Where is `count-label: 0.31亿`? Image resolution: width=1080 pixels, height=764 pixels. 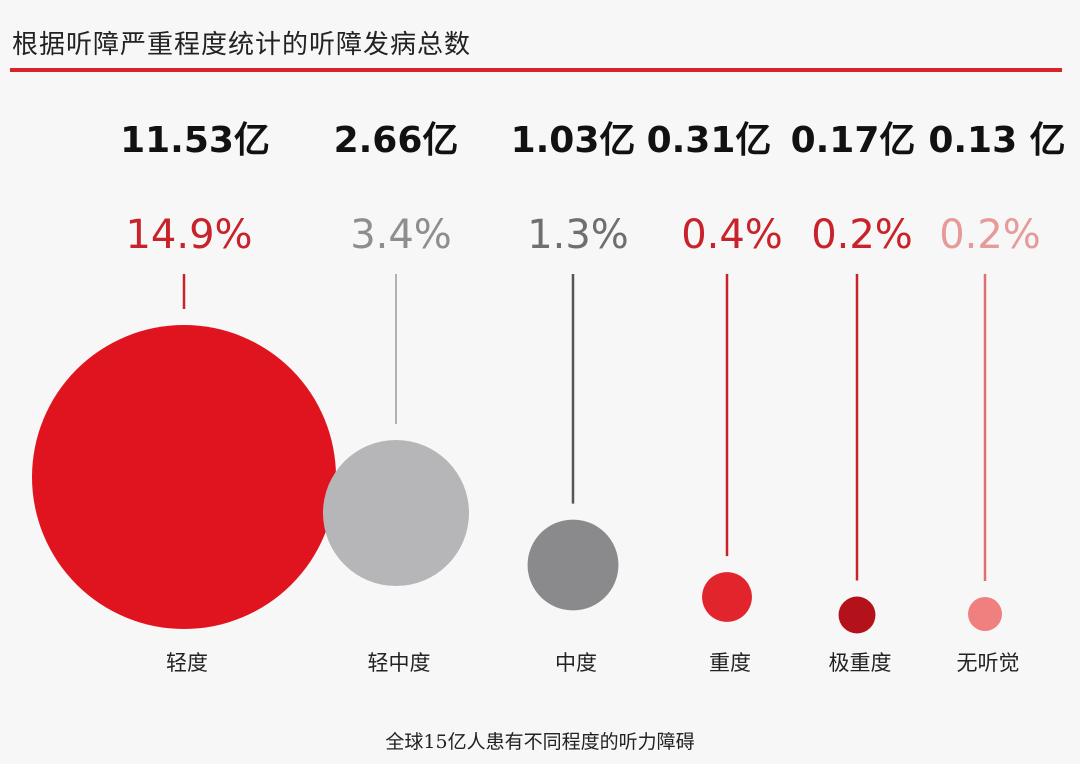 count-label: 0.31亿 is located at coordinates (709, 140).